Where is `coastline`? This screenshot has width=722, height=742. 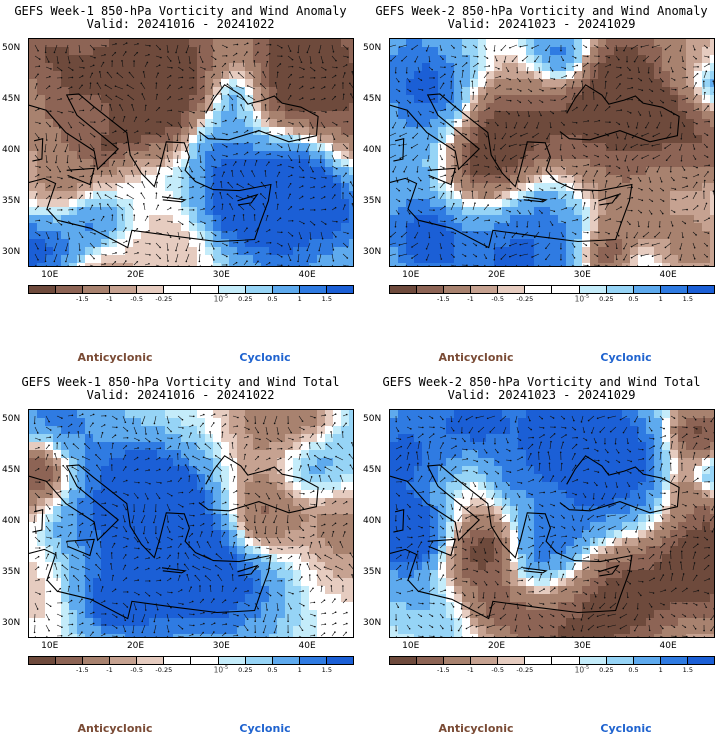 coastline is located at coordinates (619, 113).